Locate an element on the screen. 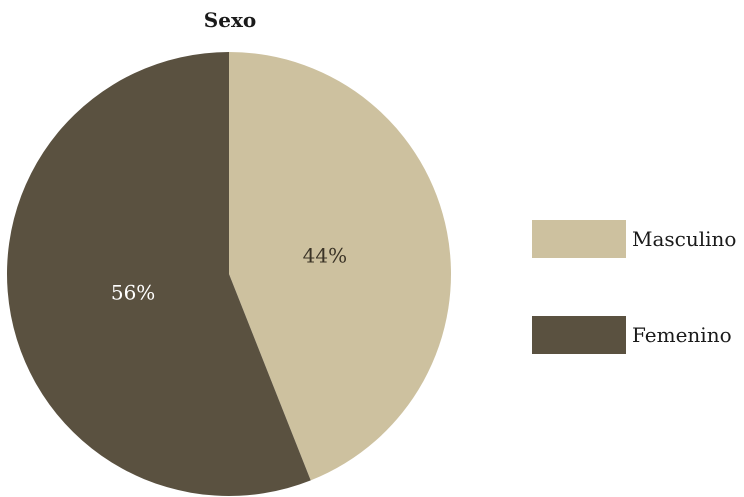 The width and height of the screenshot is (744, 497). legend-label-masculino: Masculino is located at coordinates (684, 239).